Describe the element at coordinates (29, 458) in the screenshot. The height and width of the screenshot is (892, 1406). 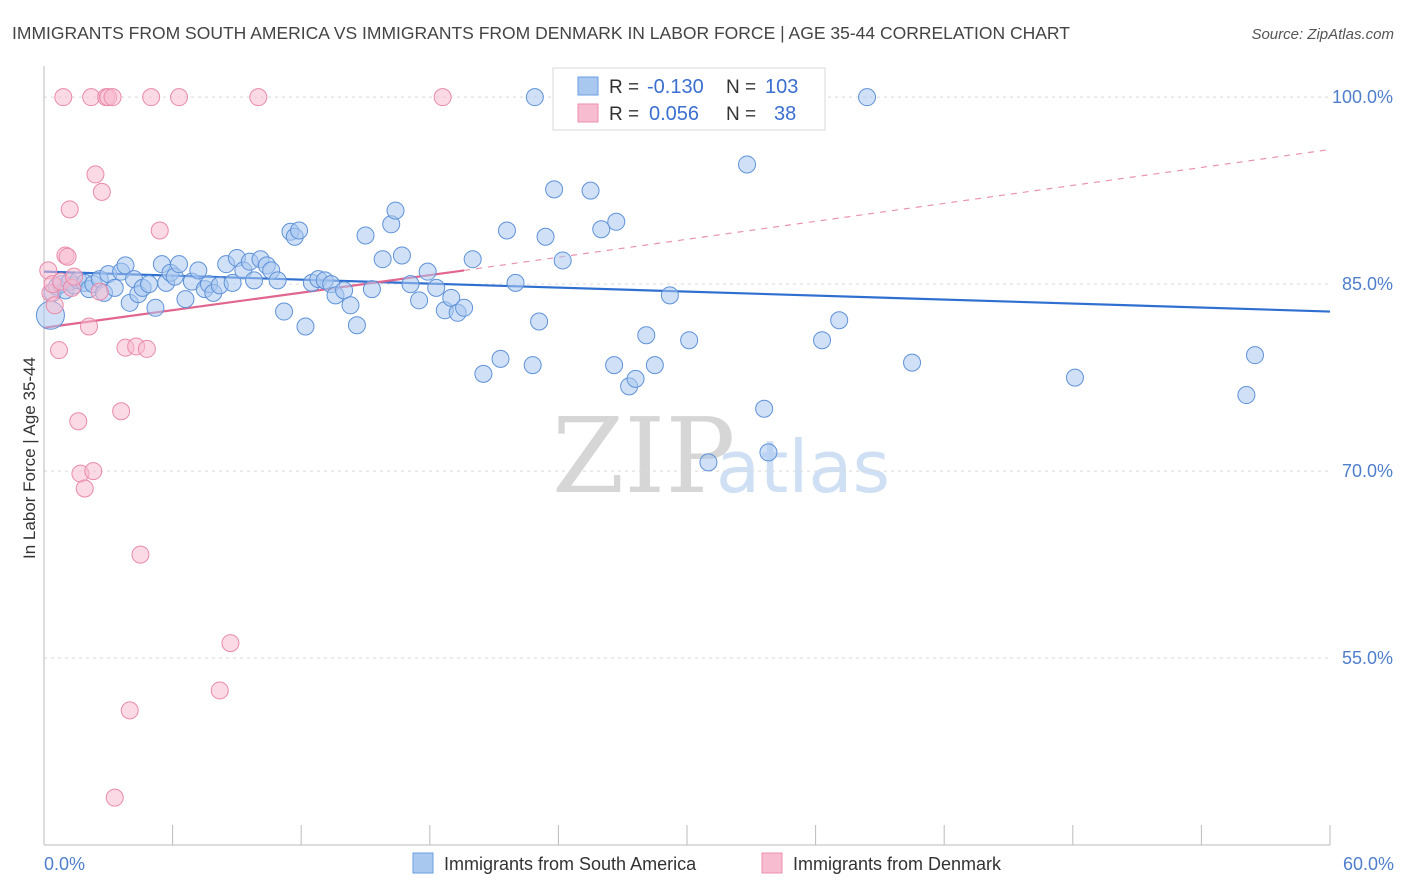
I see `y-axis-label: In Labor Force | Age 35-44` at that location.